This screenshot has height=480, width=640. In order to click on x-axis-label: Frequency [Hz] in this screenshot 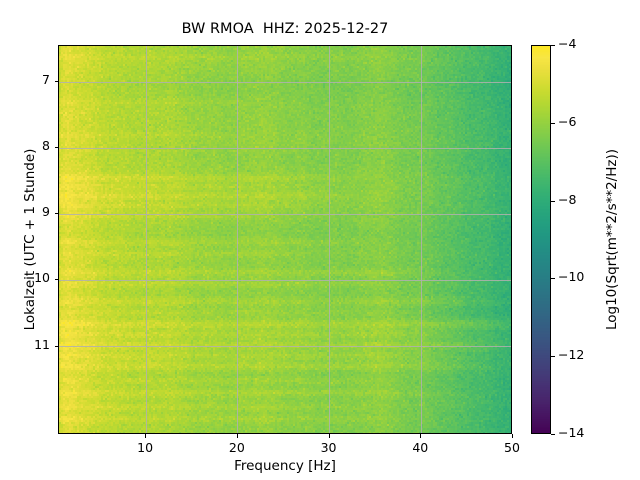, I will do `click(285, 466)`.